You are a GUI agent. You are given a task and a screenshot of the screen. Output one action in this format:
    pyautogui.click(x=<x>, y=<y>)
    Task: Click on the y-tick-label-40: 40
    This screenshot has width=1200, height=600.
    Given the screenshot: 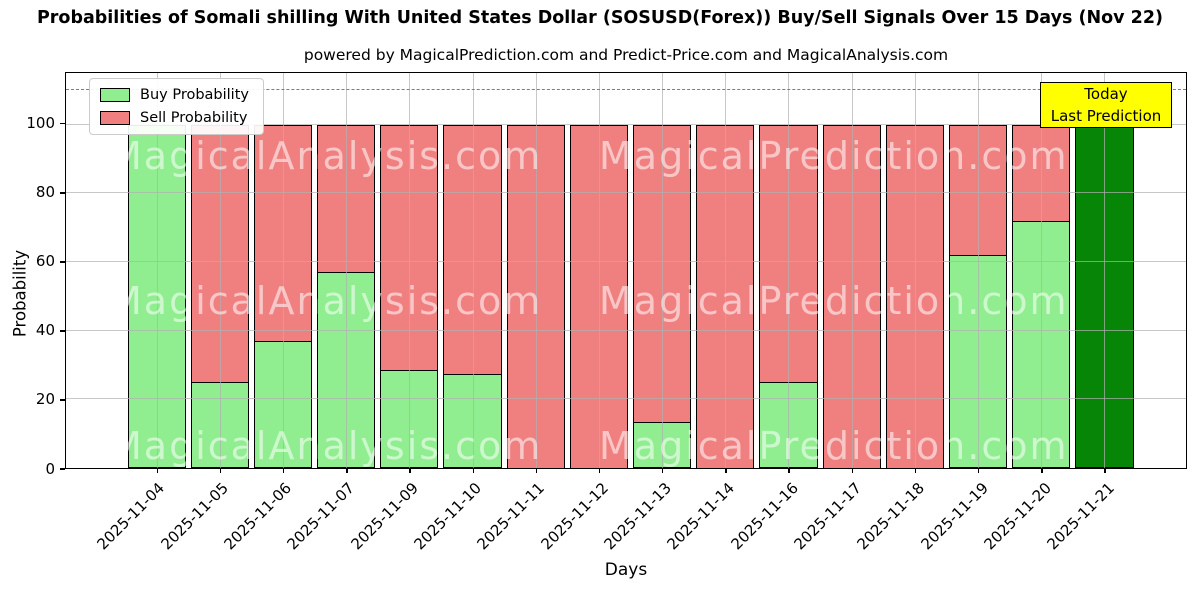 What is the action you would take?
    pyautogui.click(x=45, y=330)
    